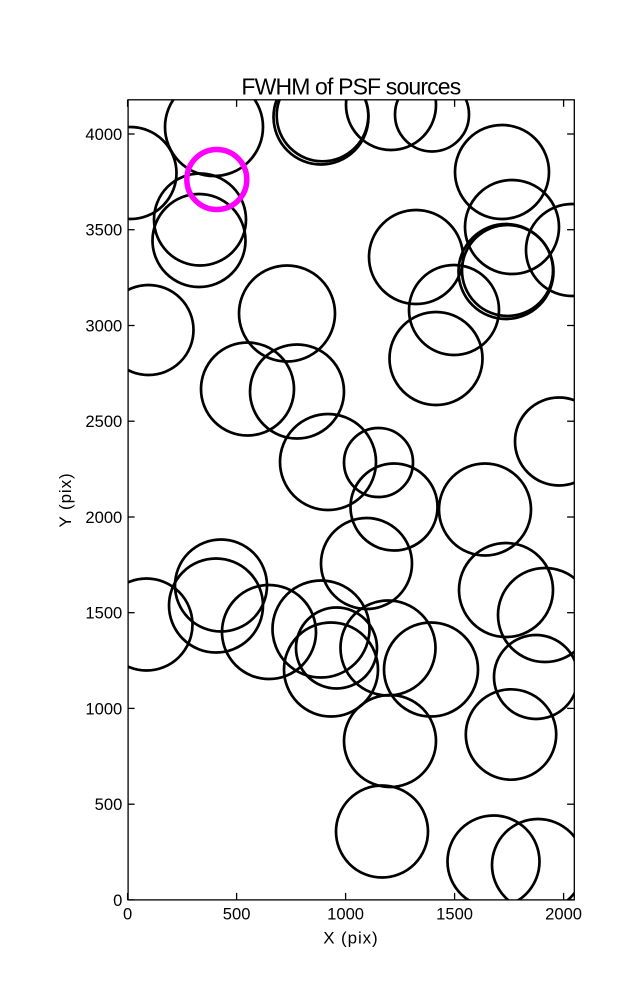 Image resolution: width=637 pixels, height=1000 pixels. What do you see at coordinates (350, 937) in the screenshot?
I see `svg-text: X (pix)` at bounding box center [350, 937].